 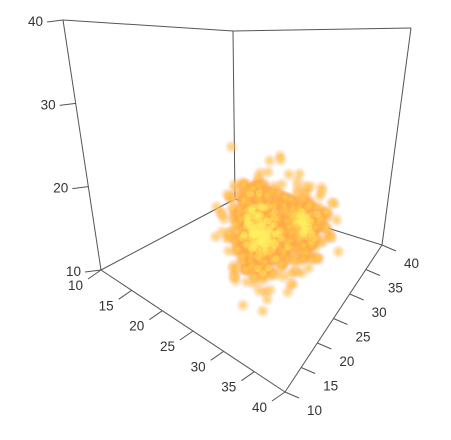 I want to click on top-left-edge, so click(x=148, y=25).